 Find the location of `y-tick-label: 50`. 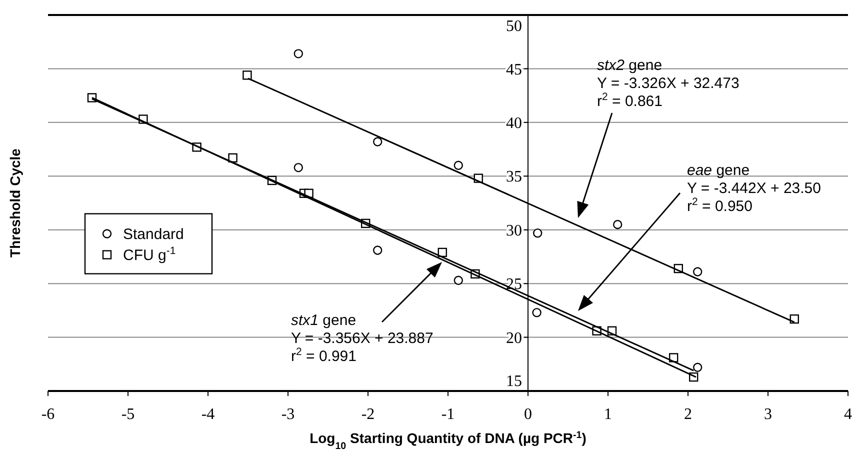

y-tick-label: 50 is located at coordinates (514, 26).